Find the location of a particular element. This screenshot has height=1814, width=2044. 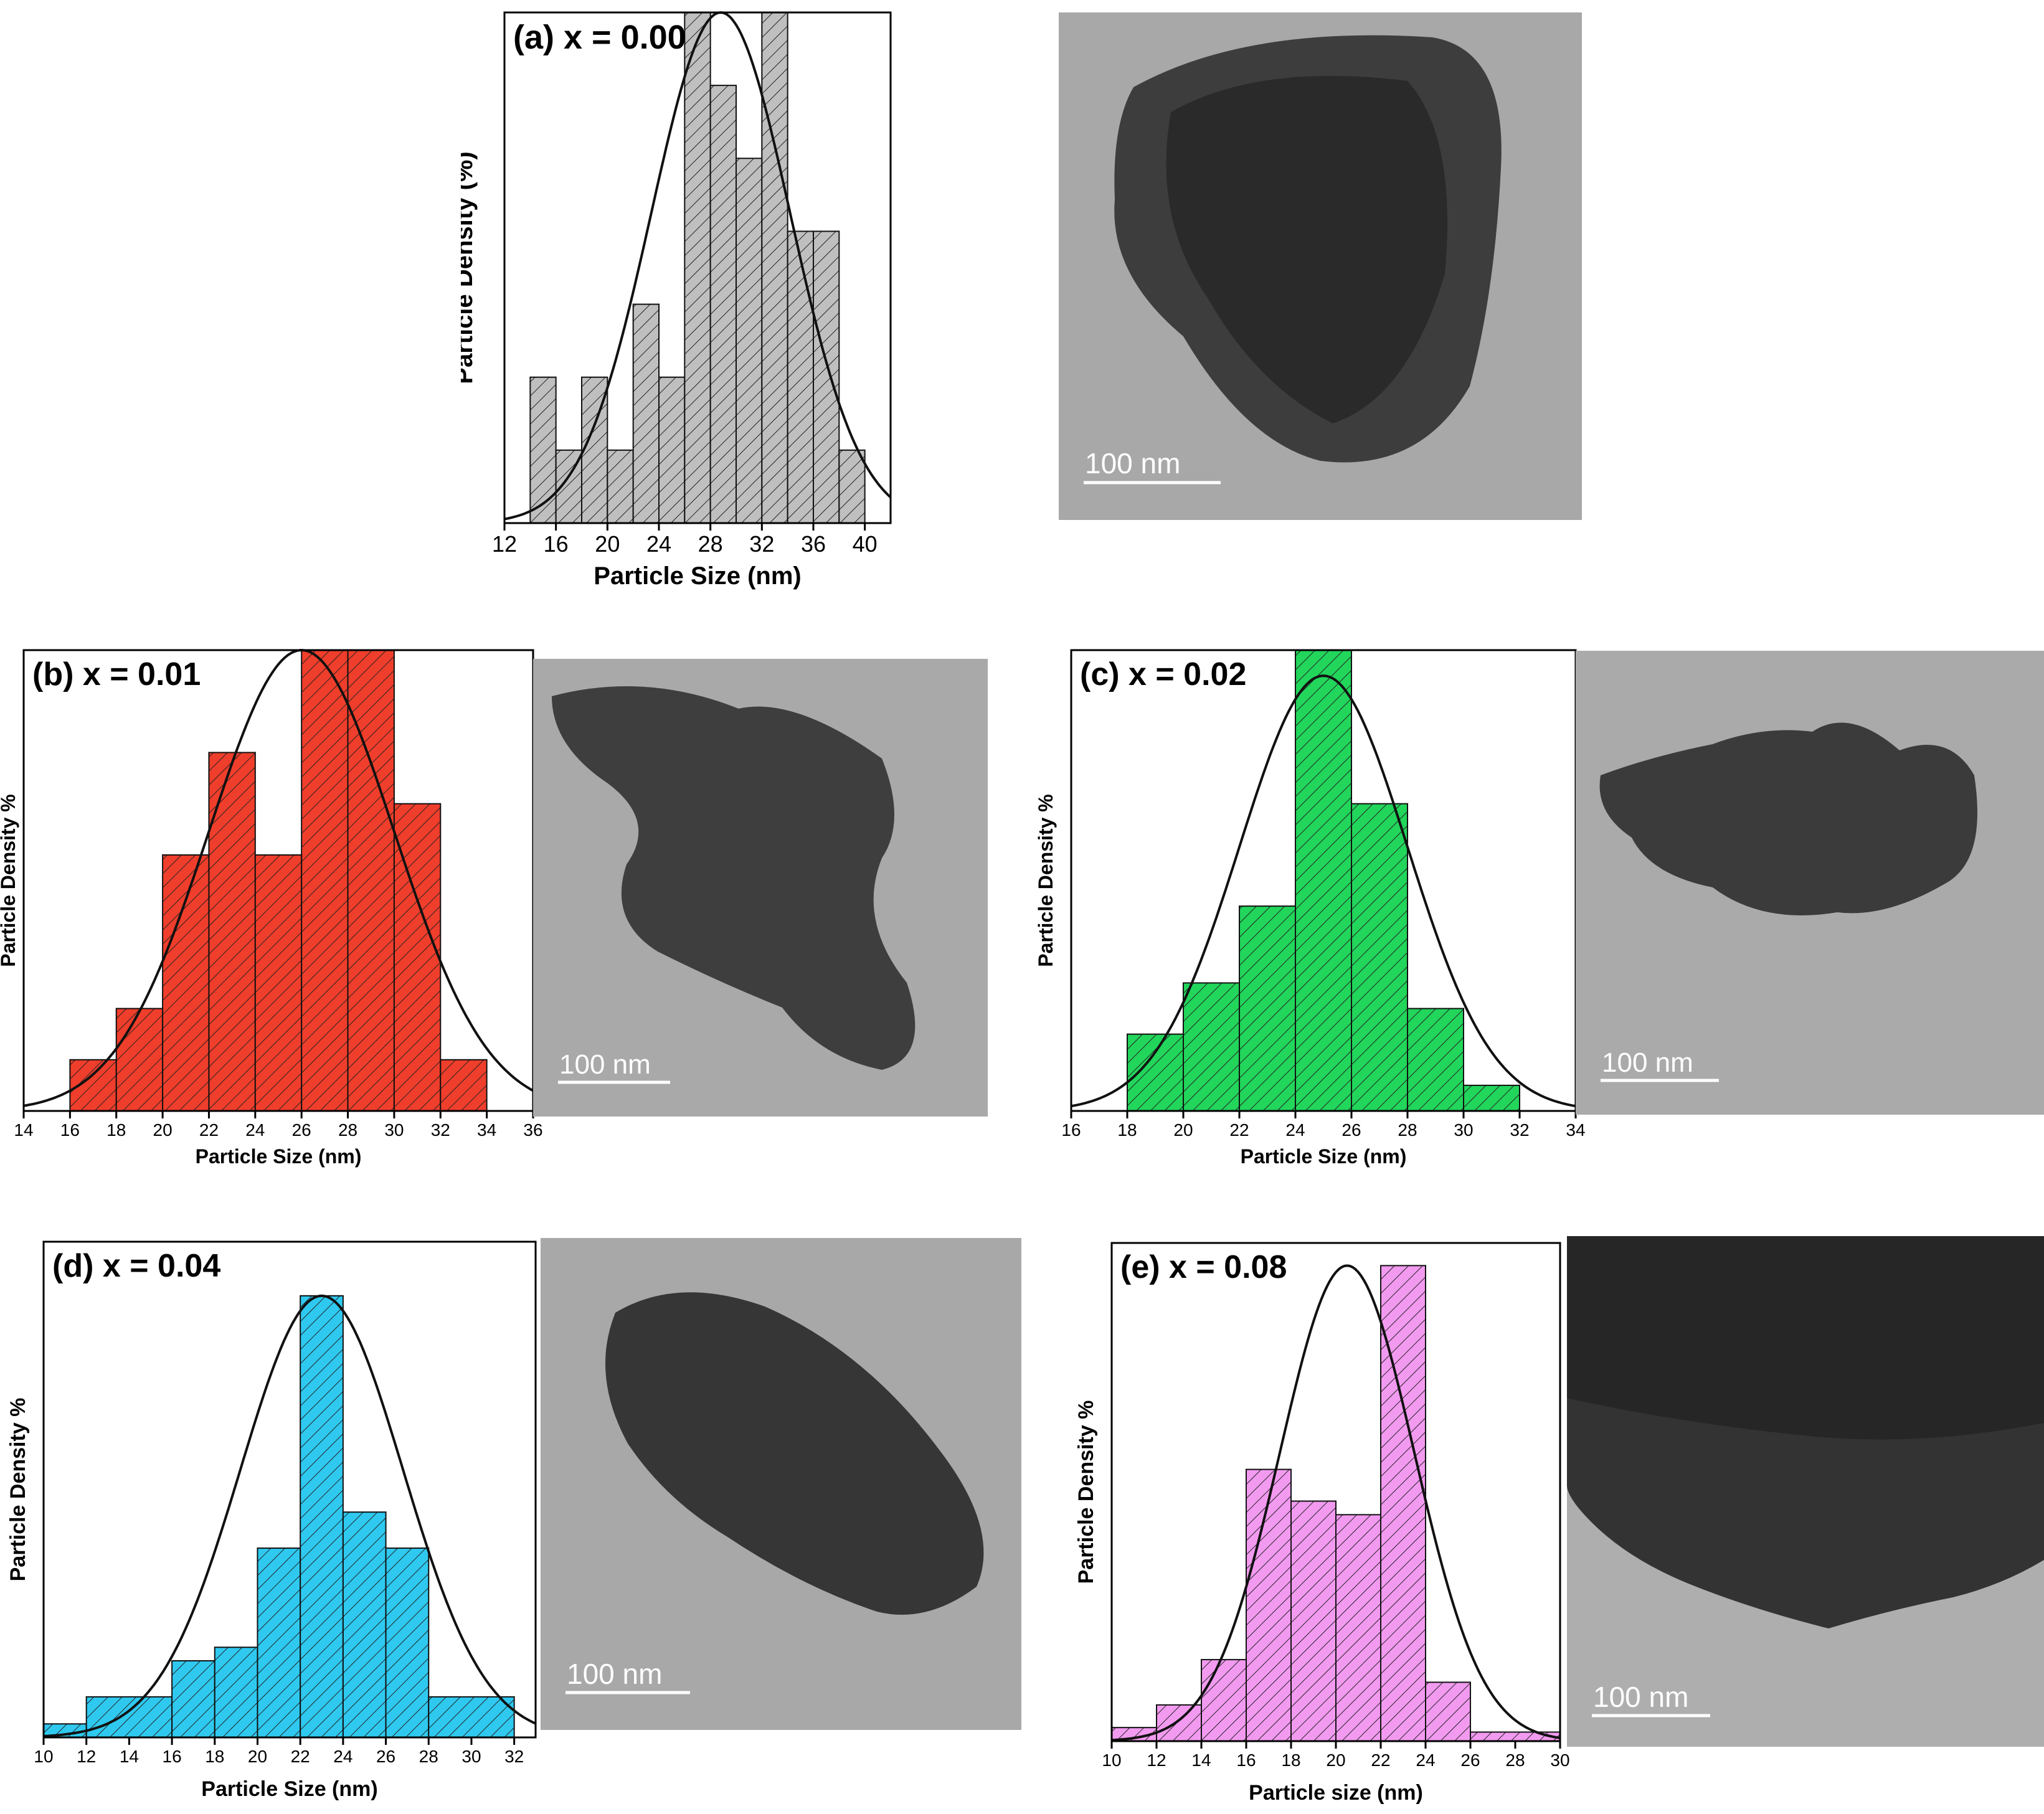

x-tick-label-e-8: 26 is located at coordinates (1470, 1760).